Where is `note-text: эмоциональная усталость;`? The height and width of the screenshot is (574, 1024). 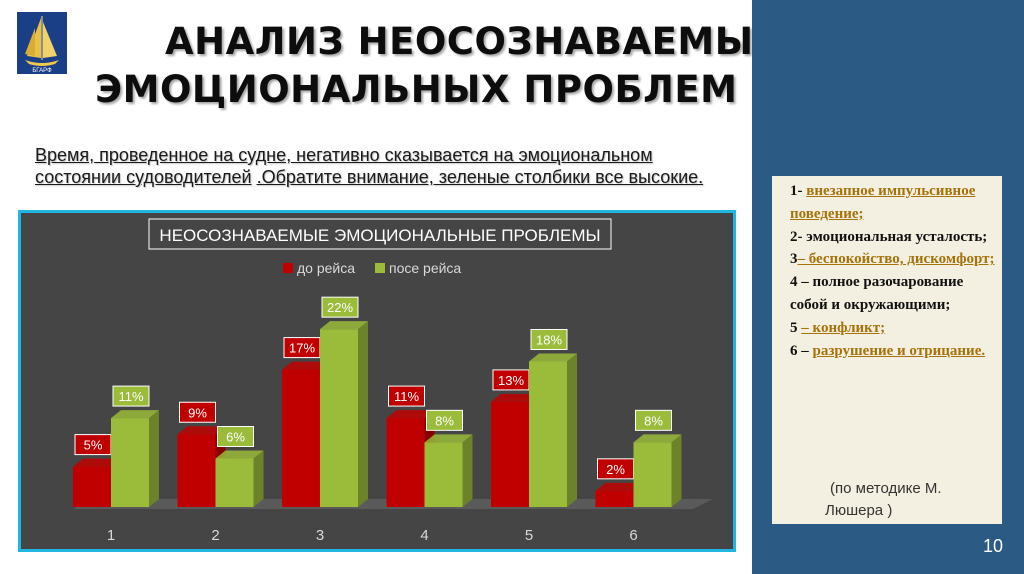
note-text: эмоциональная усталость; is located at coordinates (897, 236).